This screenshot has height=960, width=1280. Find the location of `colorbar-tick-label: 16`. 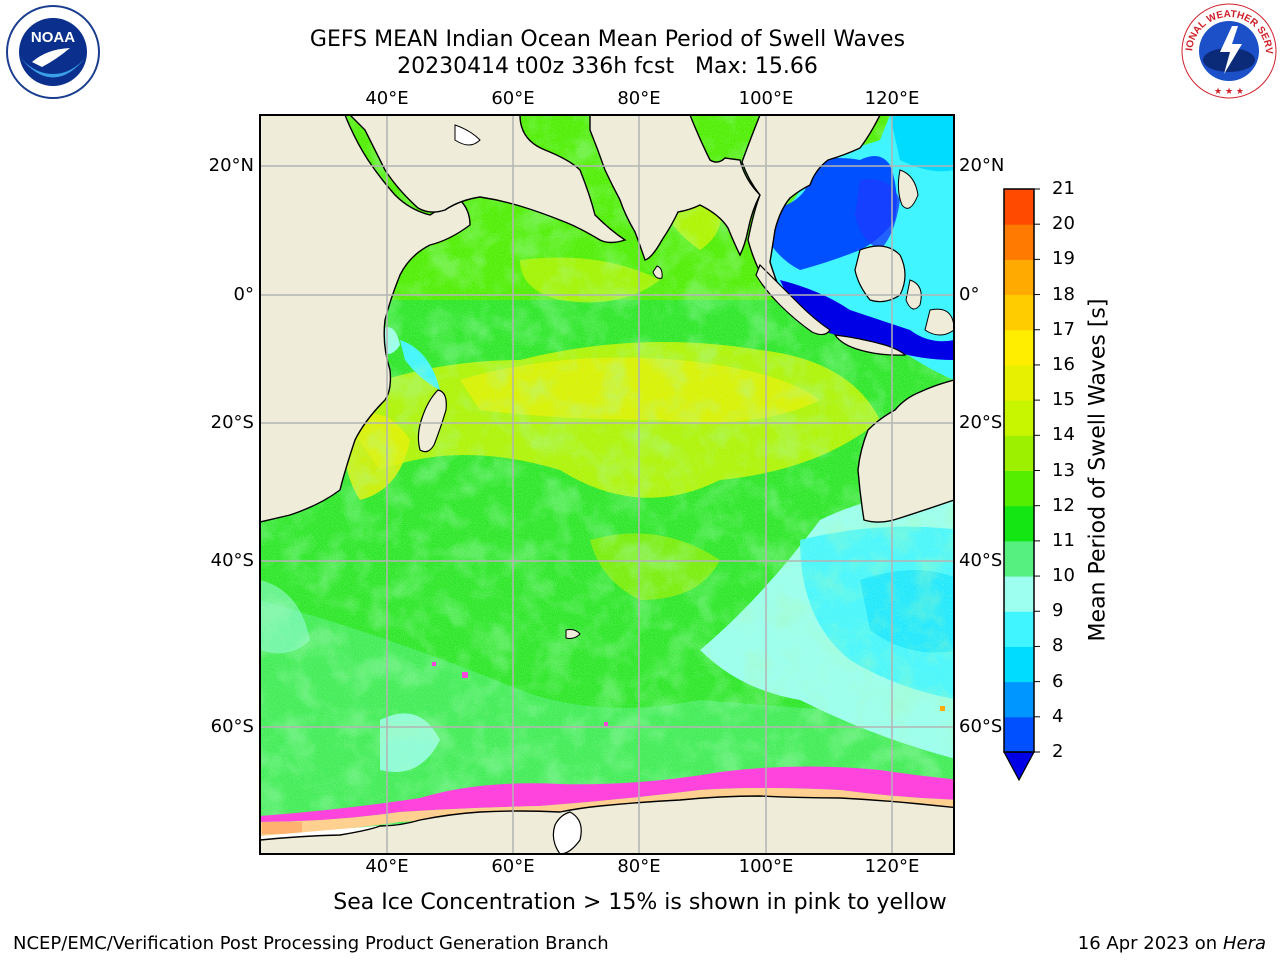

colorbar-tick-label: 16 is located at coordinates (1063, 364).